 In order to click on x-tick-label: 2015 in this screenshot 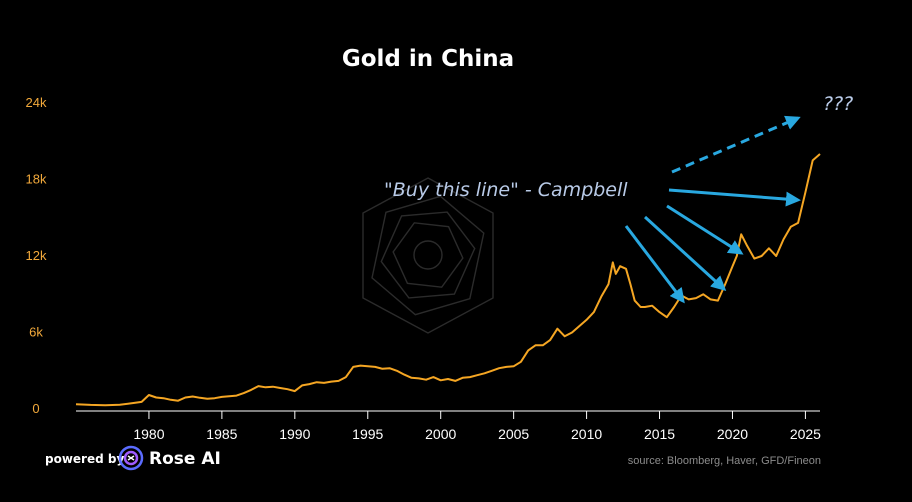, I will do `click(659, 434)`.